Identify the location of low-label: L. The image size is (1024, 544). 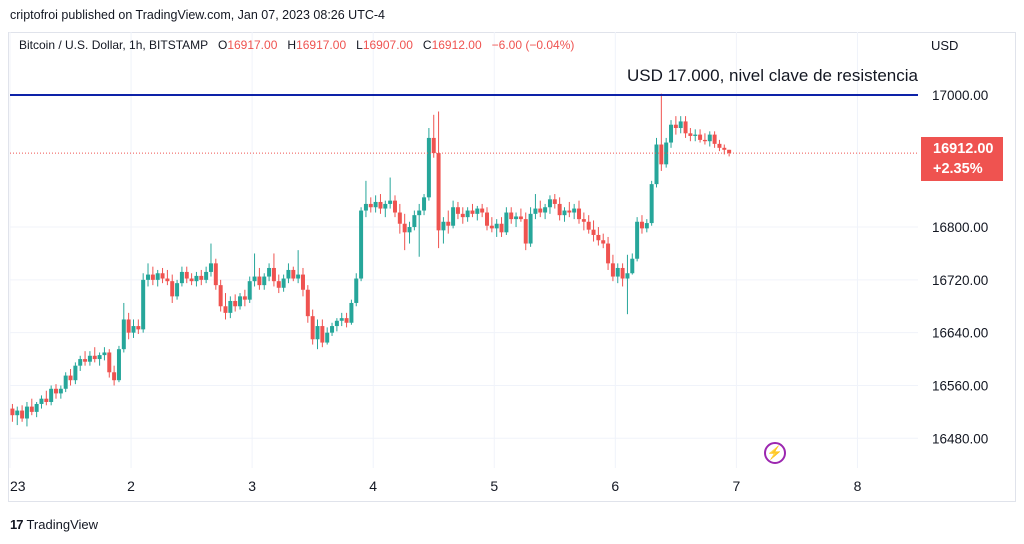
(359, 45).